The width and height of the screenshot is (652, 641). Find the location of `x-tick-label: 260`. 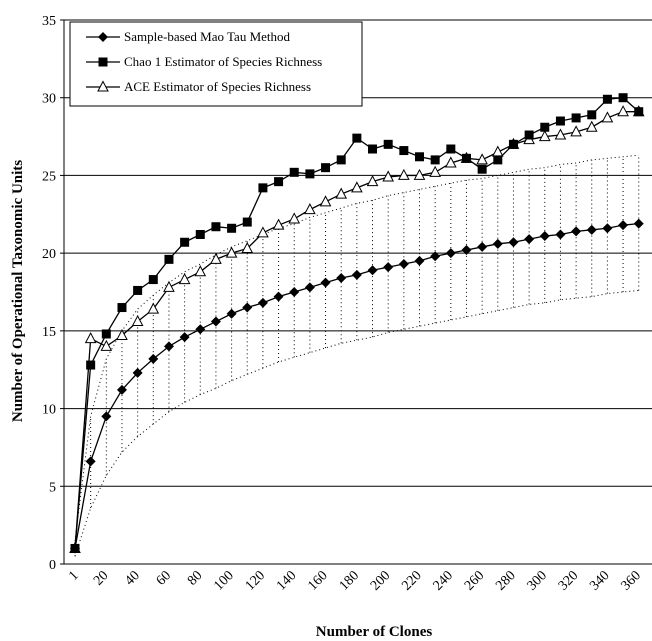

x-tick-label: 260 is located at coordinates (474, 580).